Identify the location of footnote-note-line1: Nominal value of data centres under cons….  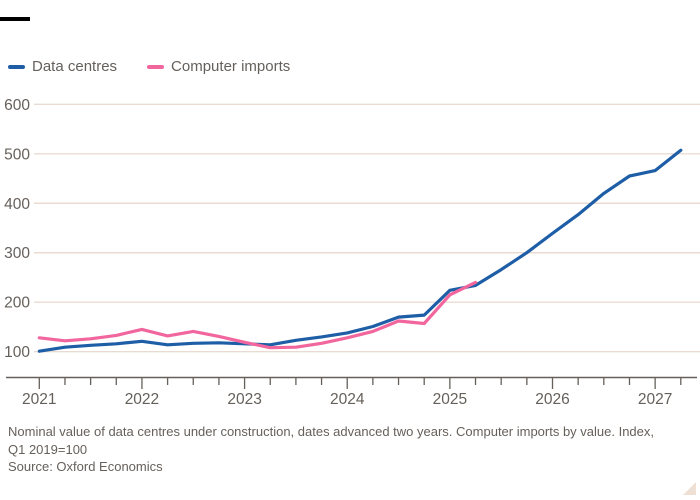
(331, 431).